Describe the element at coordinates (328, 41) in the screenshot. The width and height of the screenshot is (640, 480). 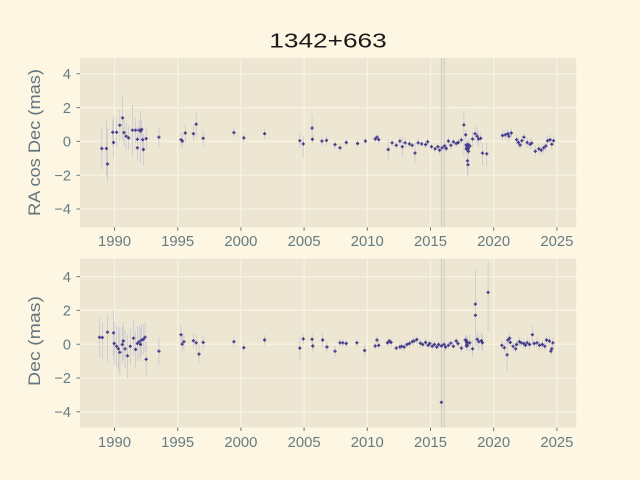
I see `svg-text: 1342+663` at that location.